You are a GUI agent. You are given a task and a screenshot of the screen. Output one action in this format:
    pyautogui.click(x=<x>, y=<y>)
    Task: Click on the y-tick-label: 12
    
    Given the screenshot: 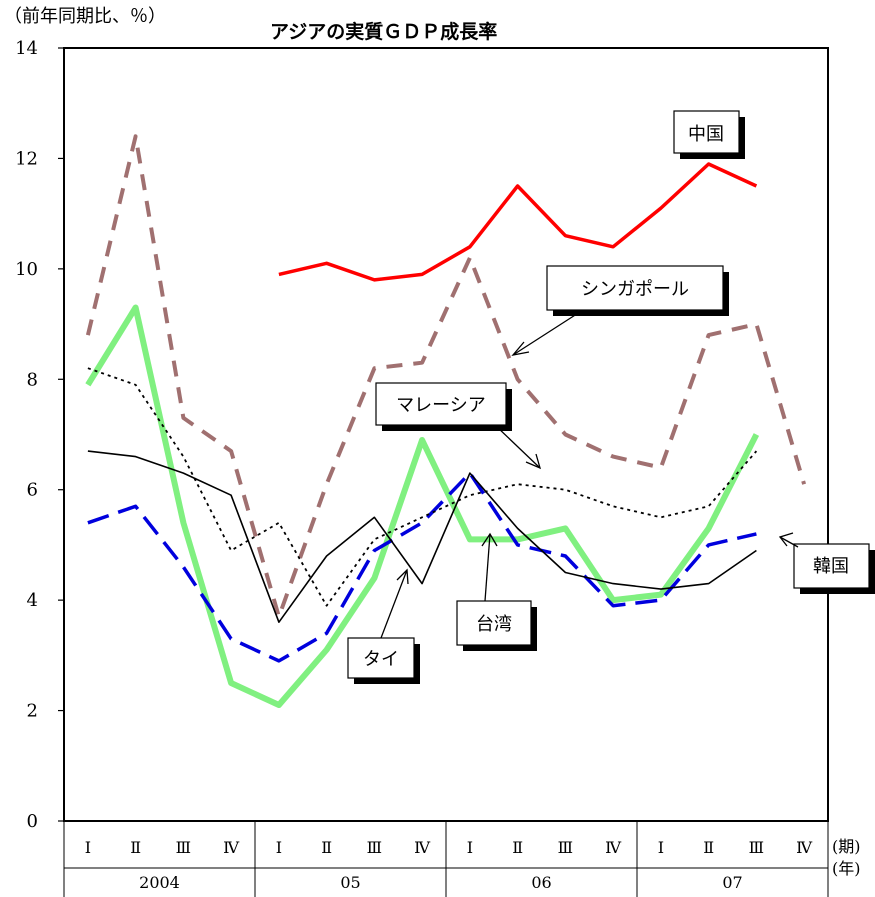 What is the action you would take?
    pyautogui.click(x=26, y=158)
    